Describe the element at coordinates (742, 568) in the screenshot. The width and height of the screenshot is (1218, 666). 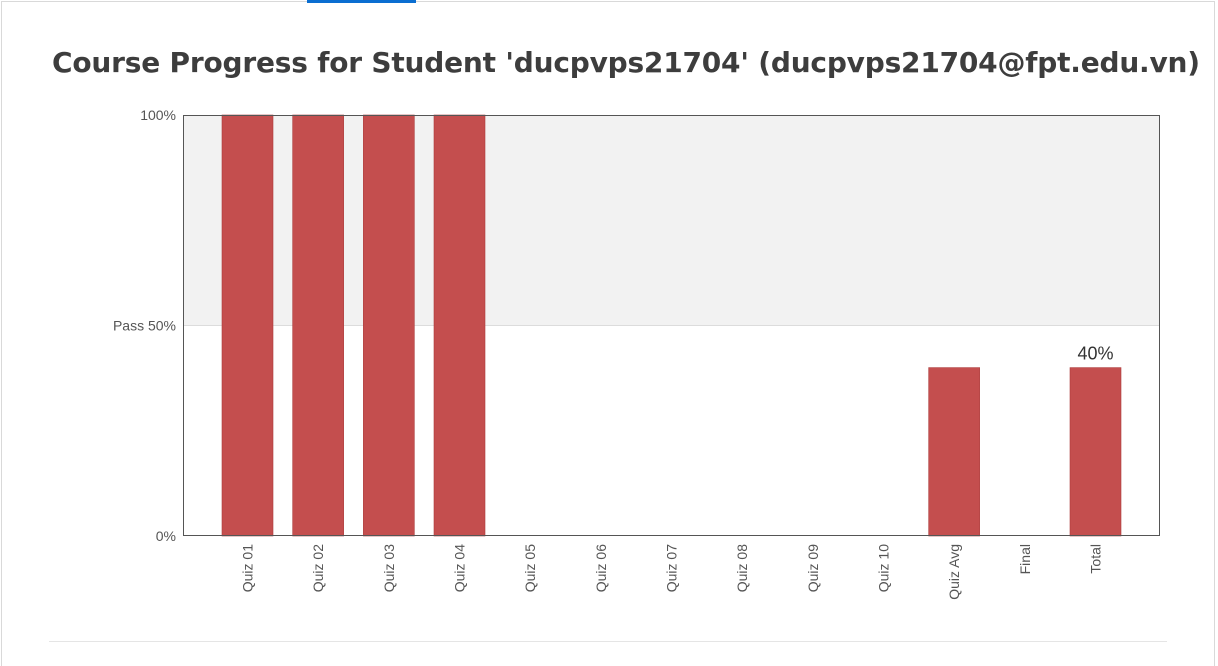
I see `x-tick-label: Quiz 08` at that location.